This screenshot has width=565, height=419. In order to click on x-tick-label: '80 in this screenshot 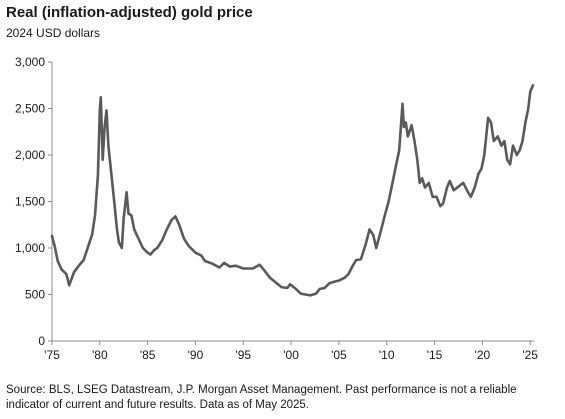, I will do `click(100, 355)`.